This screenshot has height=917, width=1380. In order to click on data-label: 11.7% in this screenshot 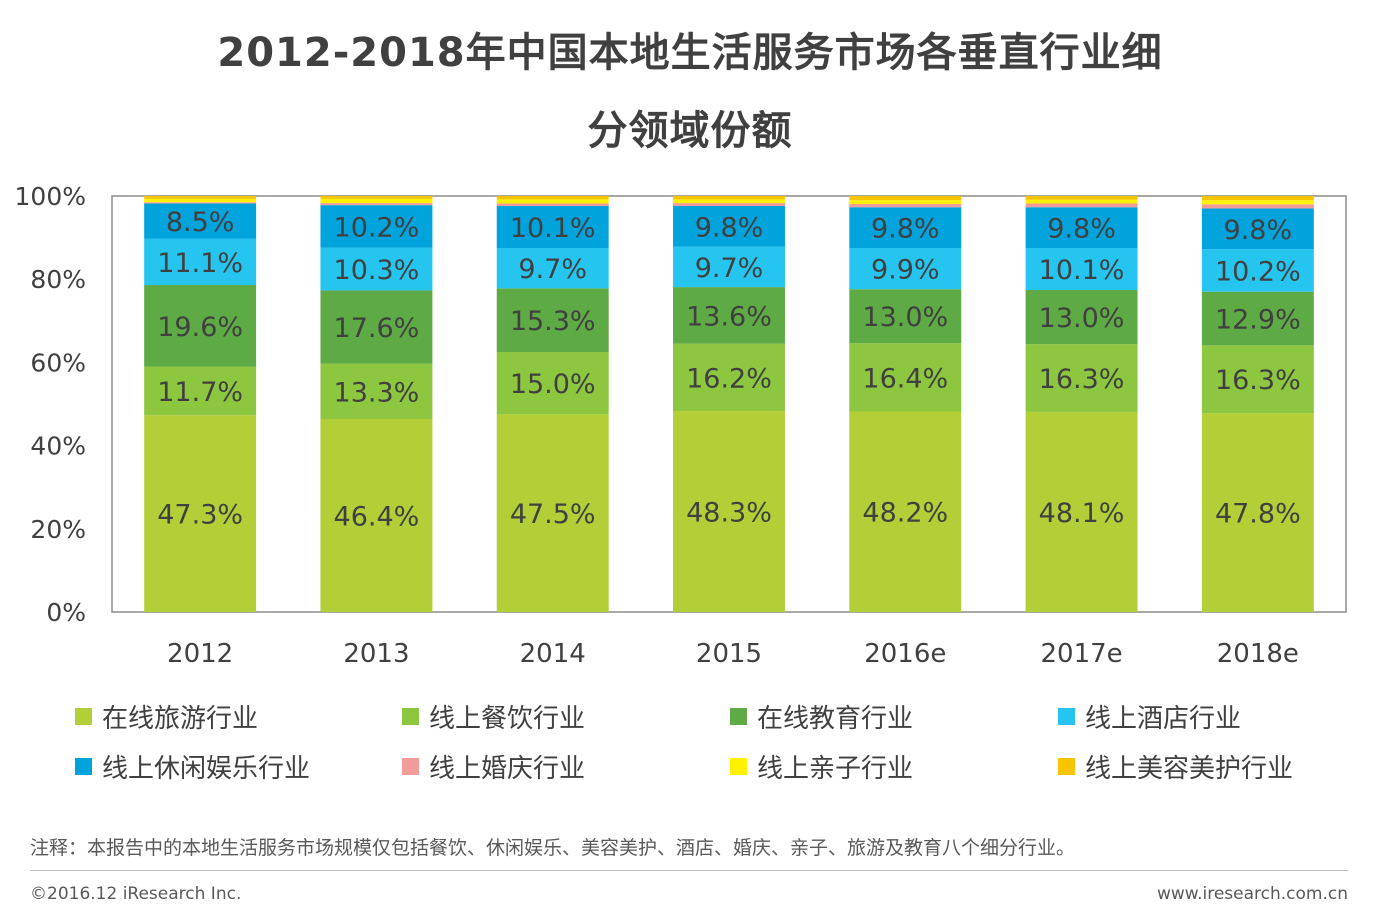, I will do `click(200, 392)`.